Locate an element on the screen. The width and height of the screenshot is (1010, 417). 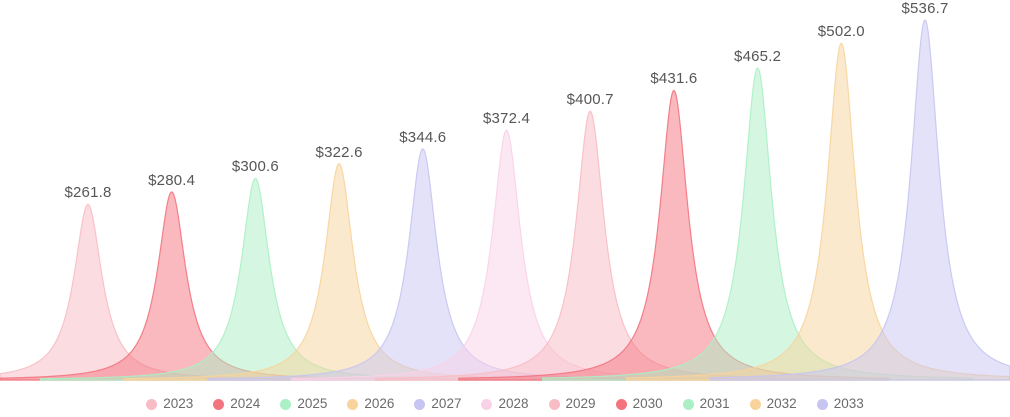
legend-item-2033: 2033 is located at coordinates (840, 404).